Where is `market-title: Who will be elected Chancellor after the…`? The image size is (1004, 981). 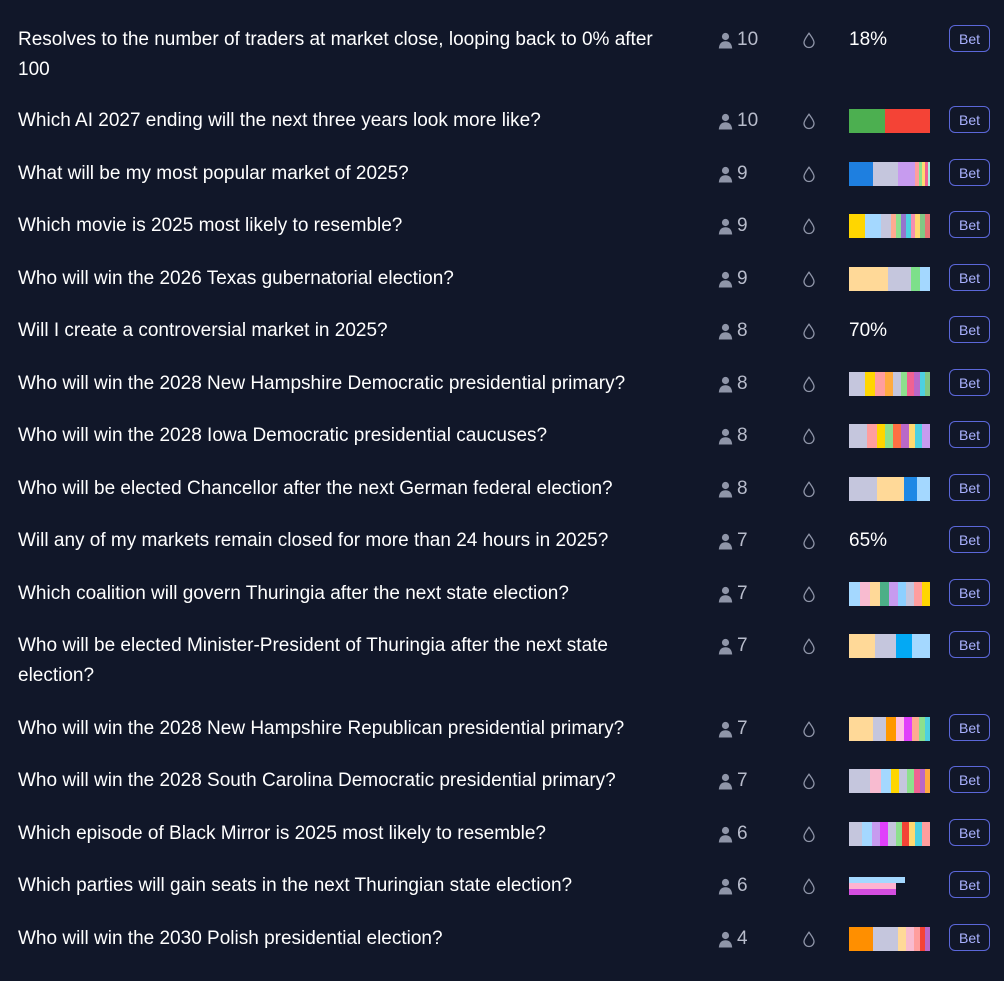
market-title: Who will be elected Chancellor after the… is located at coordinates (315, 488).